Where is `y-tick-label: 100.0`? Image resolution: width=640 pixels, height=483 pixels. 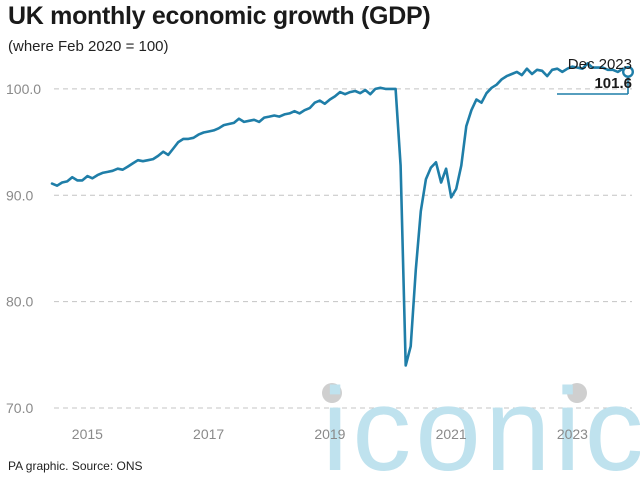
y-tick-label: 100.0 is located at coordinates (23, 89).